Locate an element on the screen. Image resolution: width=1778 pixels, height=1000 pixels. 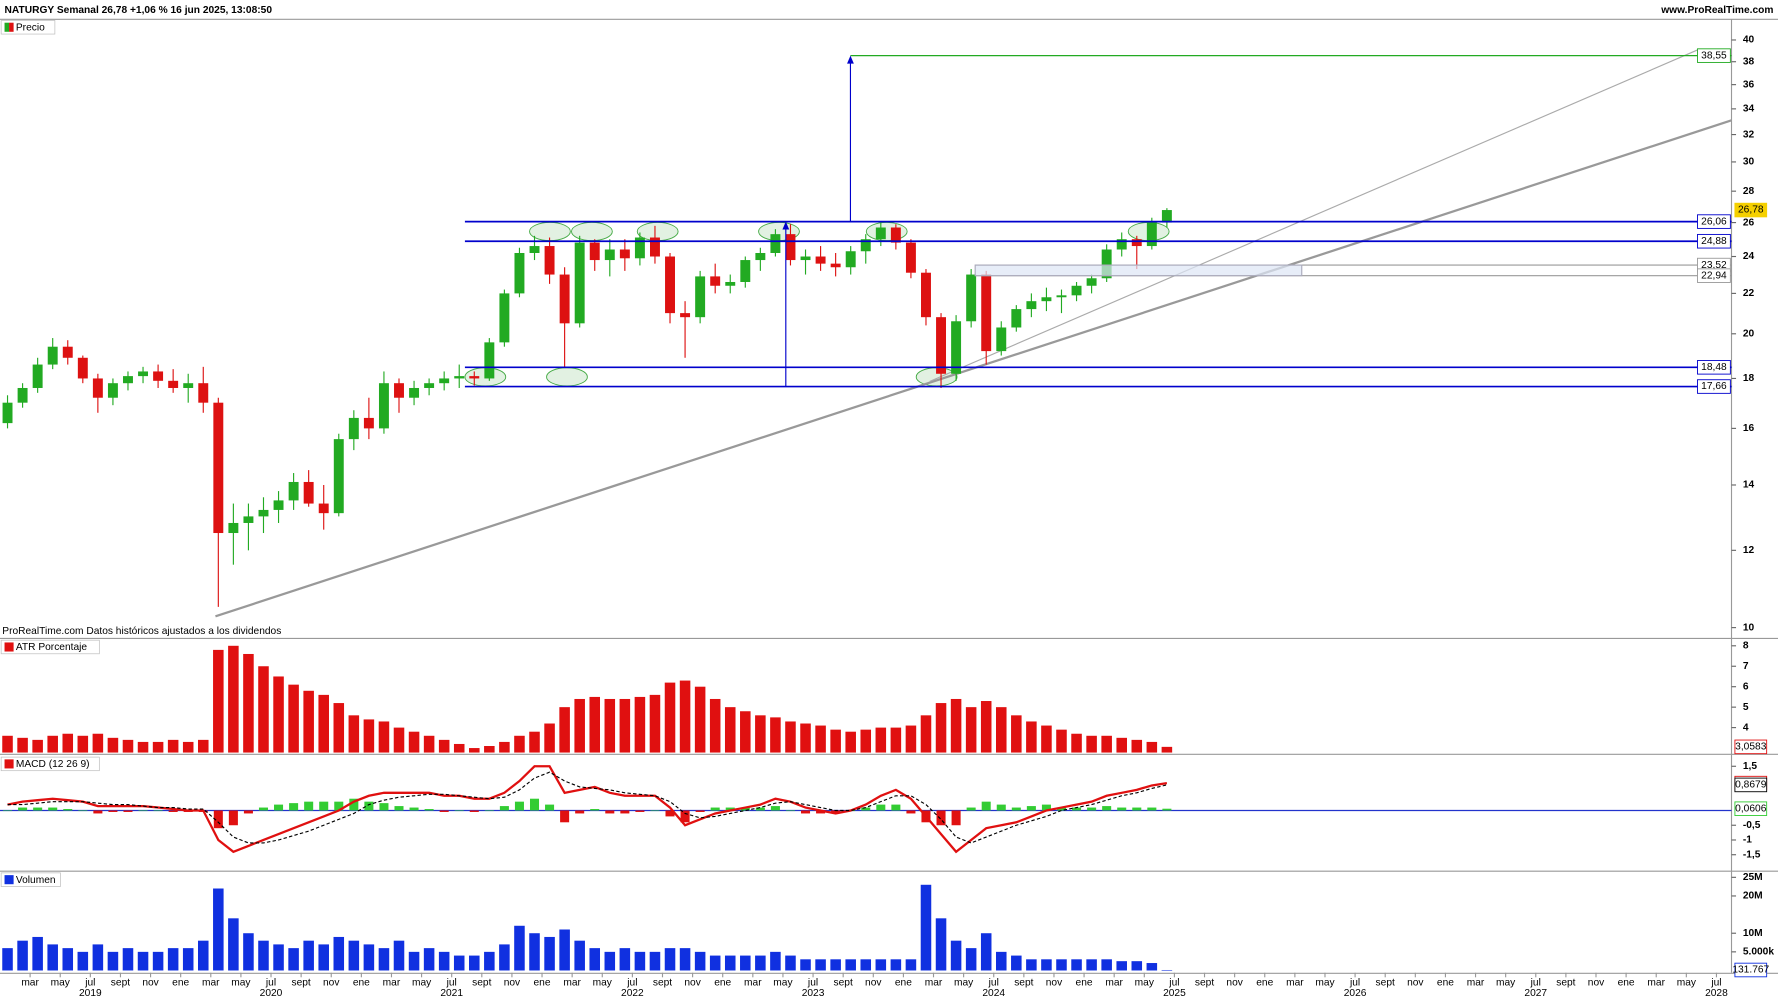
y-tick-label: 26 is located at coordinates (1749, 222).